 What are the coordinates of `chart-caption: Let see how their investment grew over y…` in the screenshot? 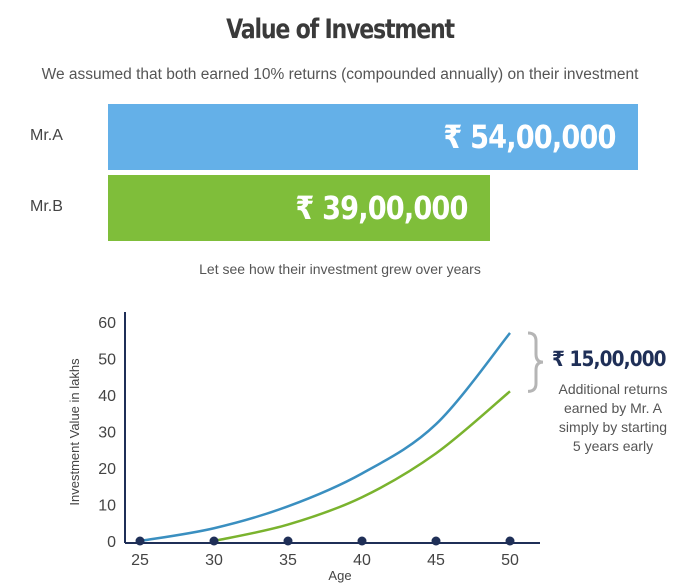 It's located at (340, 269).